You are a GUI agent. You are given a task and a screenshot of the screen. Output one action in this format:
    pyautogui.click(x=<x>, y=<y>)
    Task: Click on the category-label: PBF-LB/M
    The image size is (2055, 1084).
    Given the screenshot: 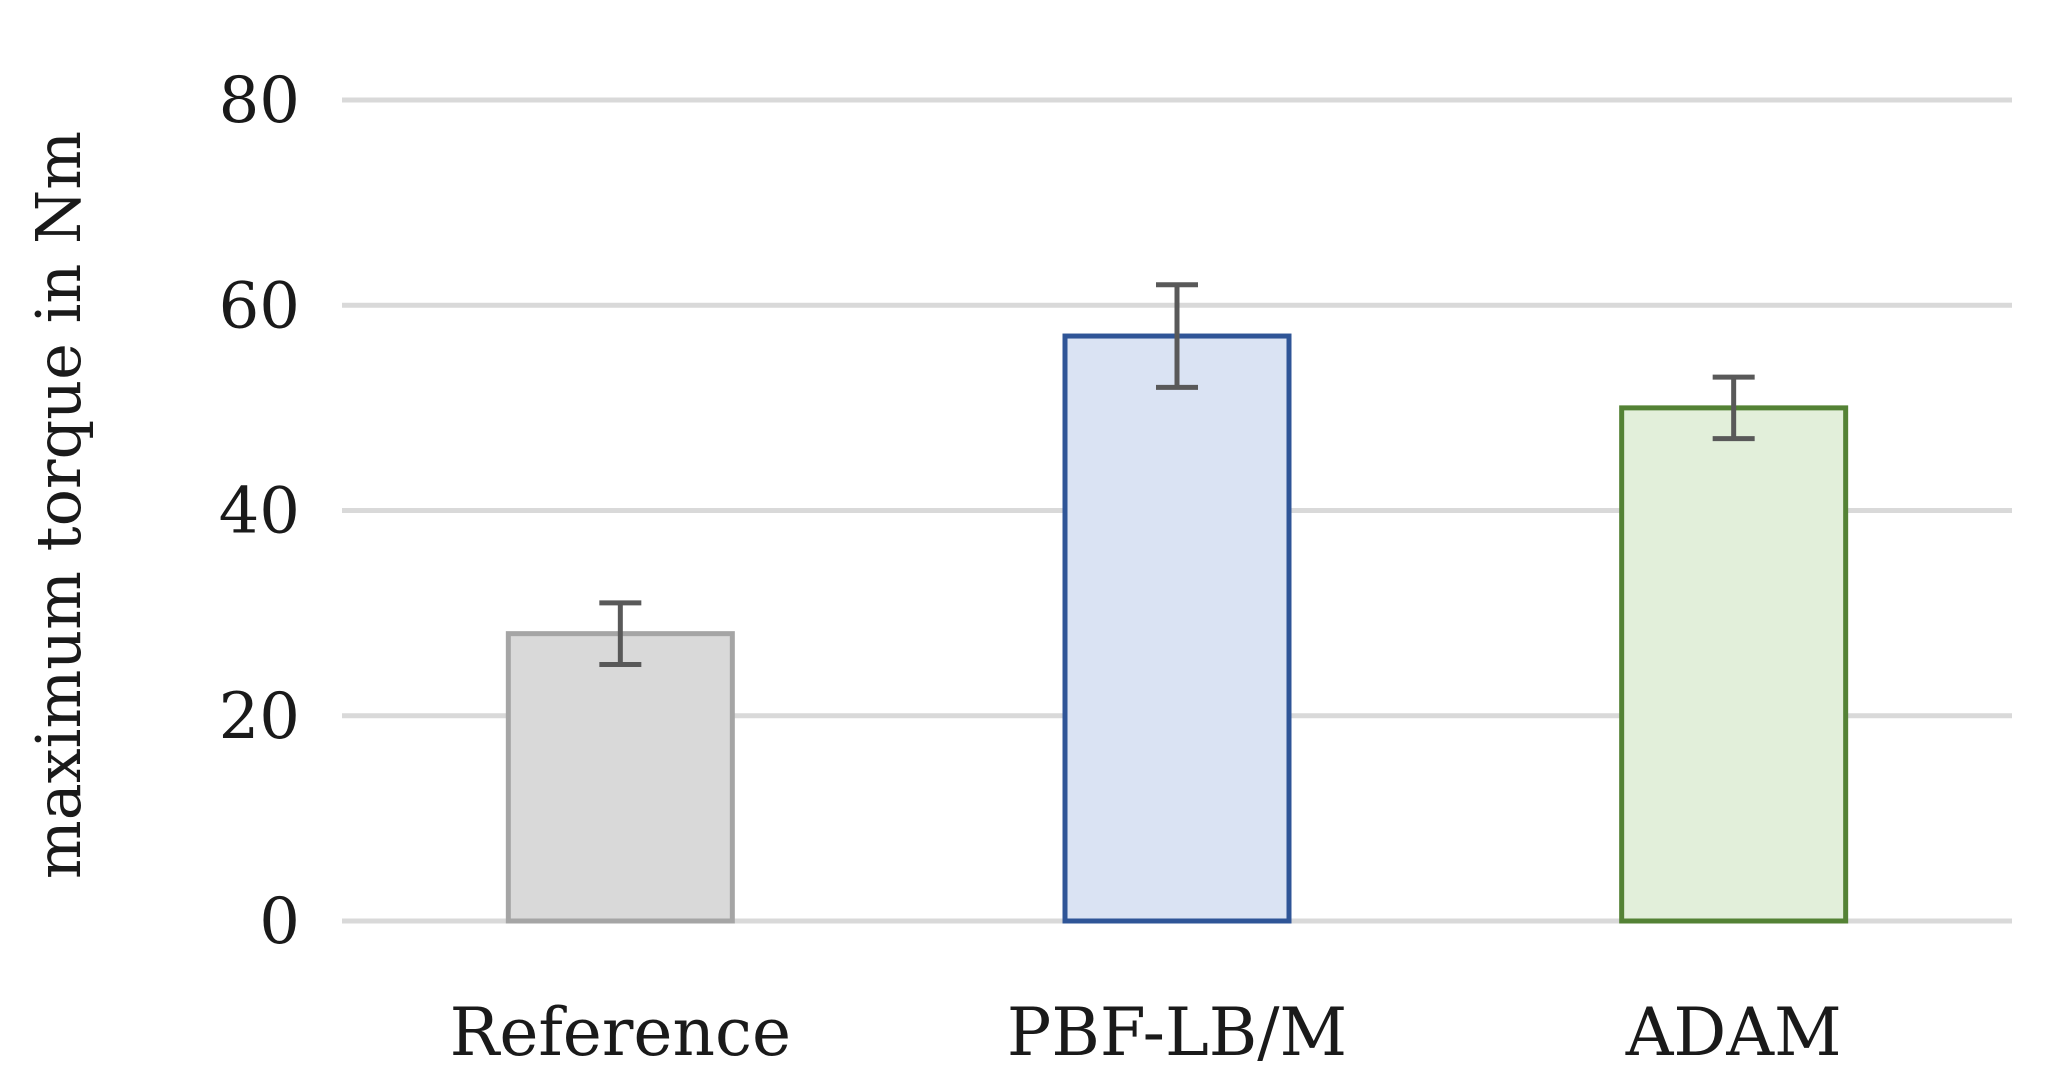 What is the action you would take?
    pyautogui.click(x=1177, y=1032)
    